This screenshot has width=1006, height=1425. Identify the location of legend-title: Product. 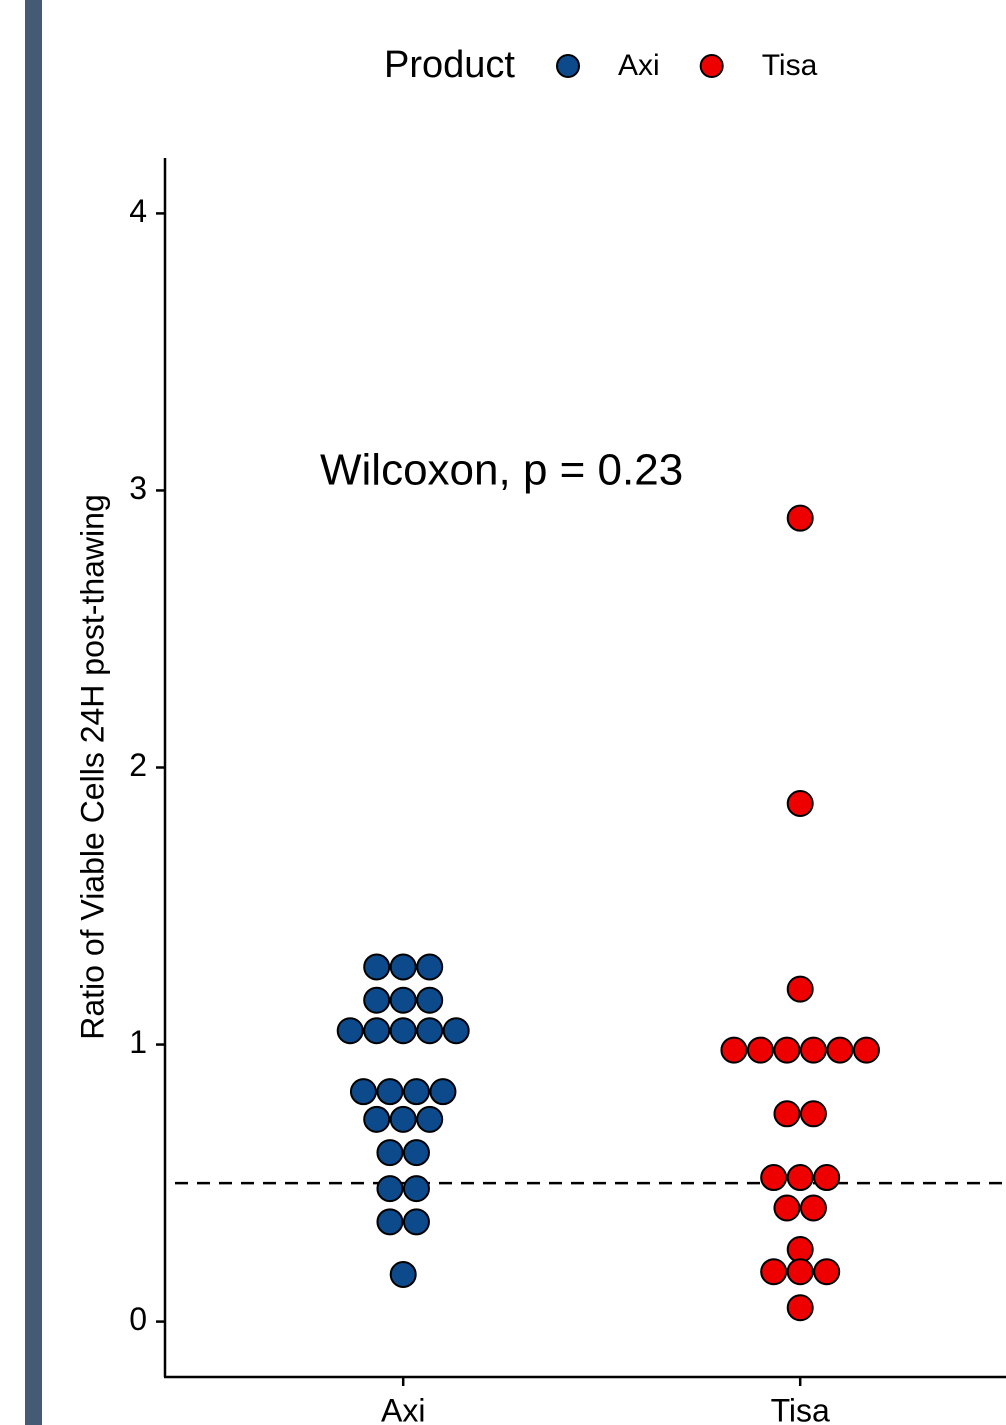
(449, 65).